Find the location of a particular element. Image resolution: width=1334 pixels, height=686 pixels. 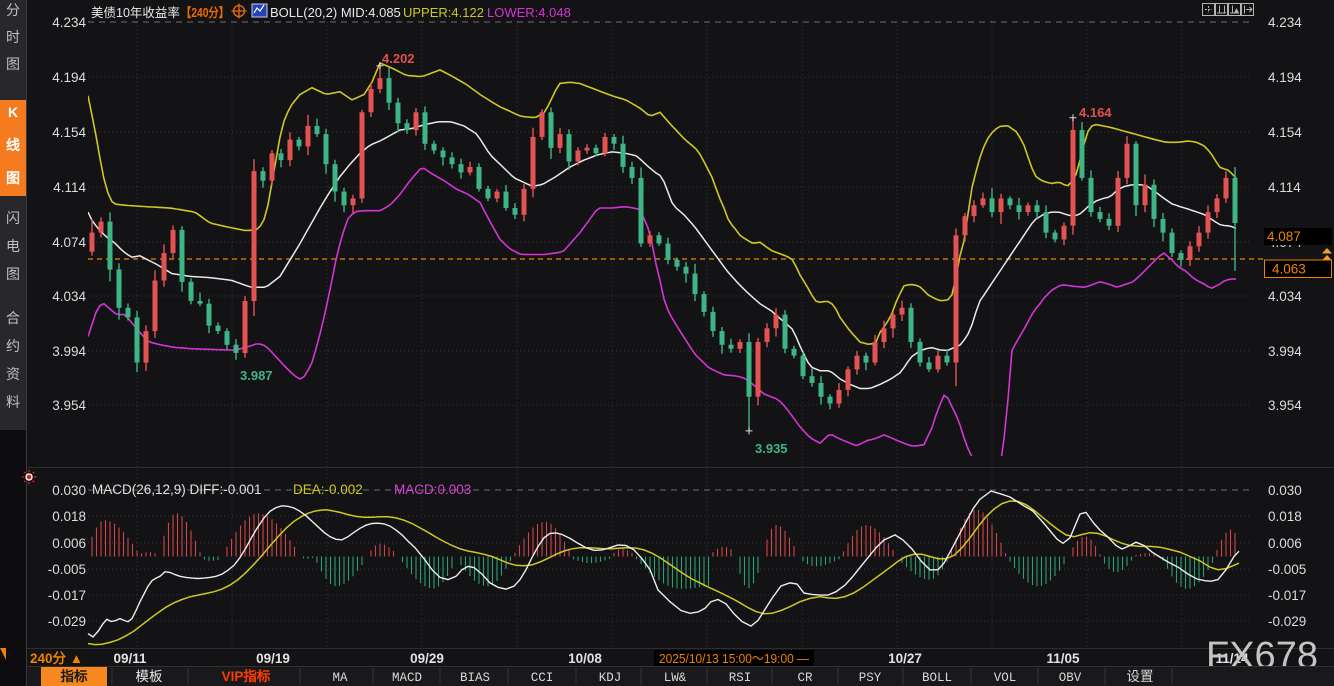

svg-text: 设置 is located at coordinates (1140, 676).